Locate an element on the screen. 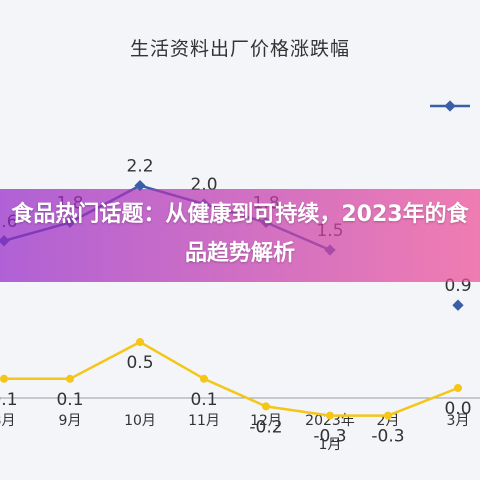 This screenshot has height=480, width=480. x-tick-label: 12月 is located at coordinates (266, 421).